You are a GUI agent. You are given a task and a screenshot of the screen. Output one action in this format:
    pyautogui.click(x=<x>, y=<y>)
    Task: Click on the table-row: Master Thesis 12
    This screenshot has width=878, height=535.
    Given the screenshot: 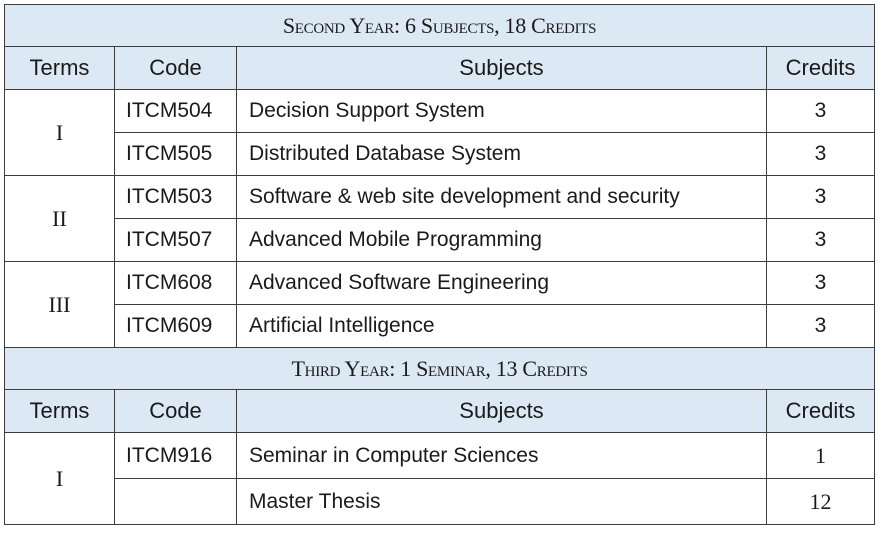 What is the action you would take?
    pyautogui.click(x=440, y=501)
    